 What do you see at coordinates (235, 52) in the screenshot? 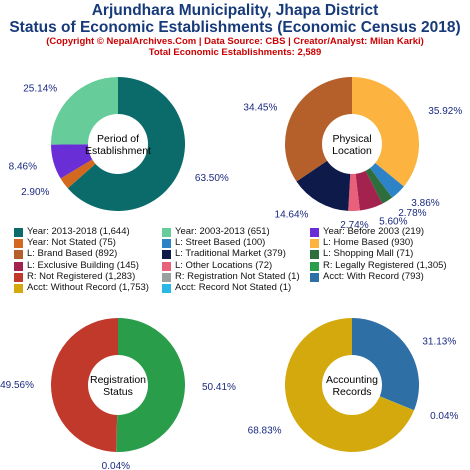
I see `total-establishments: Total Economic Establishments: 2,589` at bounding box center [235, 52].